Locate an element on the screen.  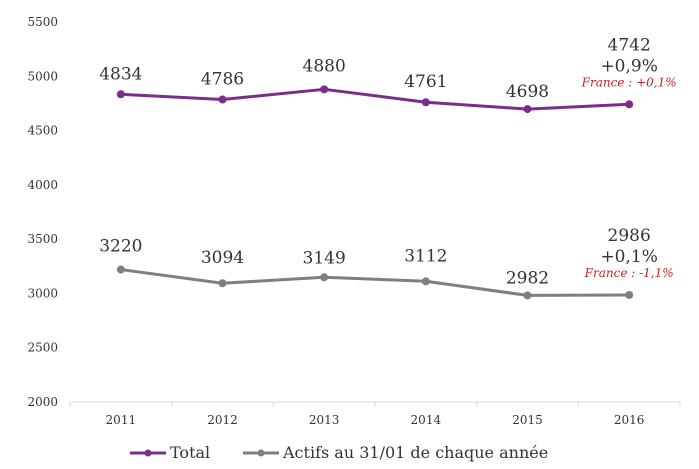
y-tick-label: 5000 is located at coordinates (42, 76).